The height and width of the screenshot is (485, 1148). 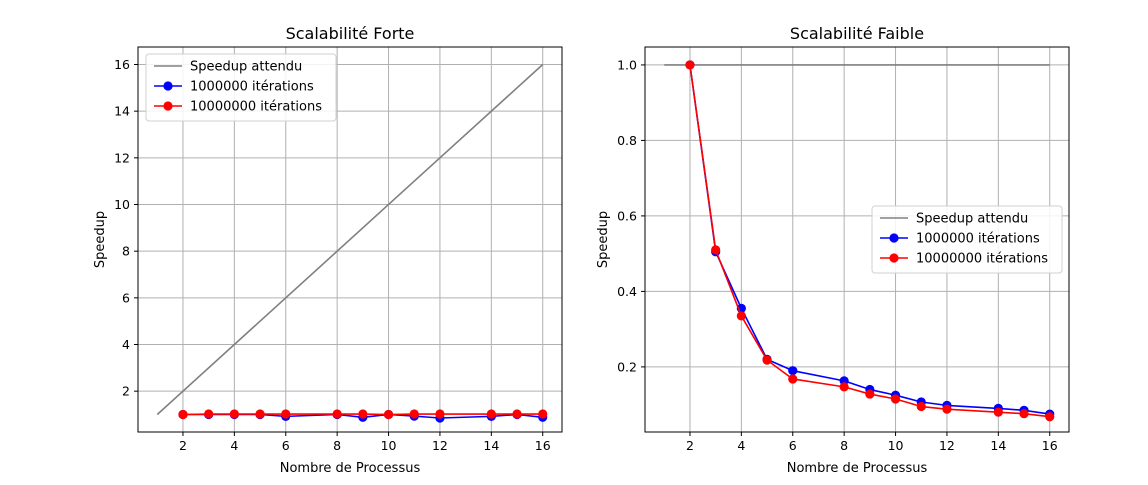 I want to click on chart-title: Scalabilité Faible, so click(x=857, y=33).